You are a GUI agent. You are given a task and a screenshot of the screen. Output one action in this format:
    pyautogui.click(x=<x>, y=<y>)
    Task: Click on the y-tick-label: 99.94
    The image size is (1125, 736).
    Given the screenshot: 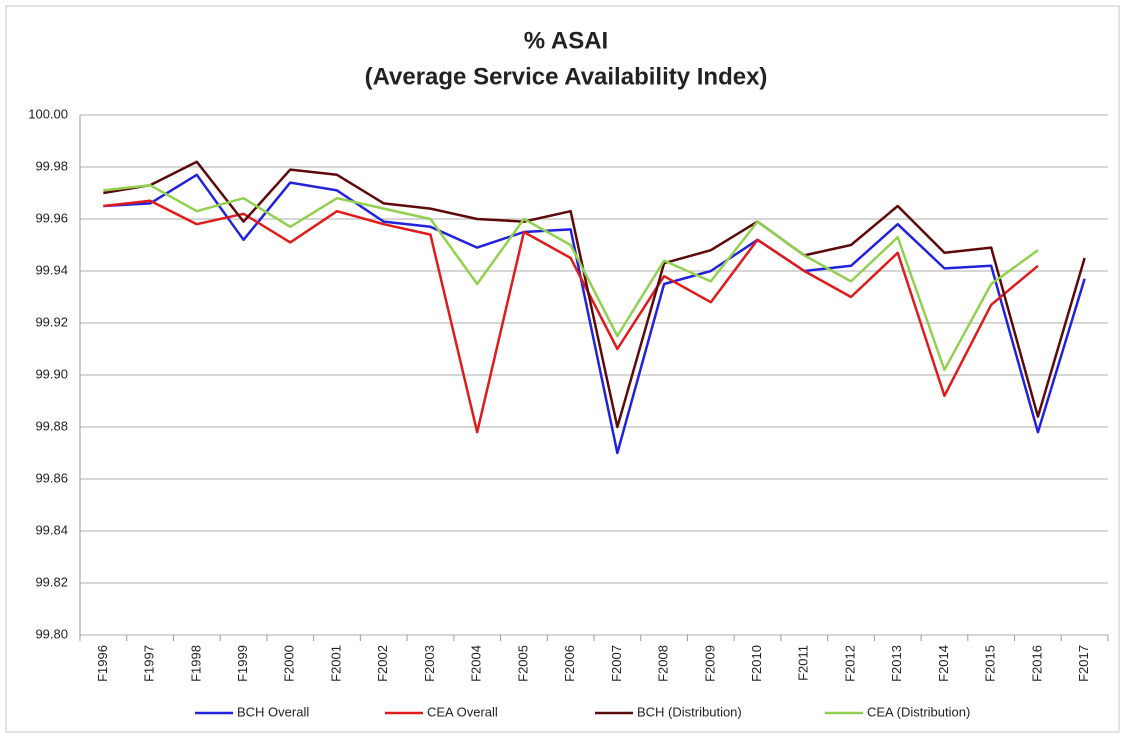 What is the action you would take?
    pyautogui.click(x=51, y=269)
    